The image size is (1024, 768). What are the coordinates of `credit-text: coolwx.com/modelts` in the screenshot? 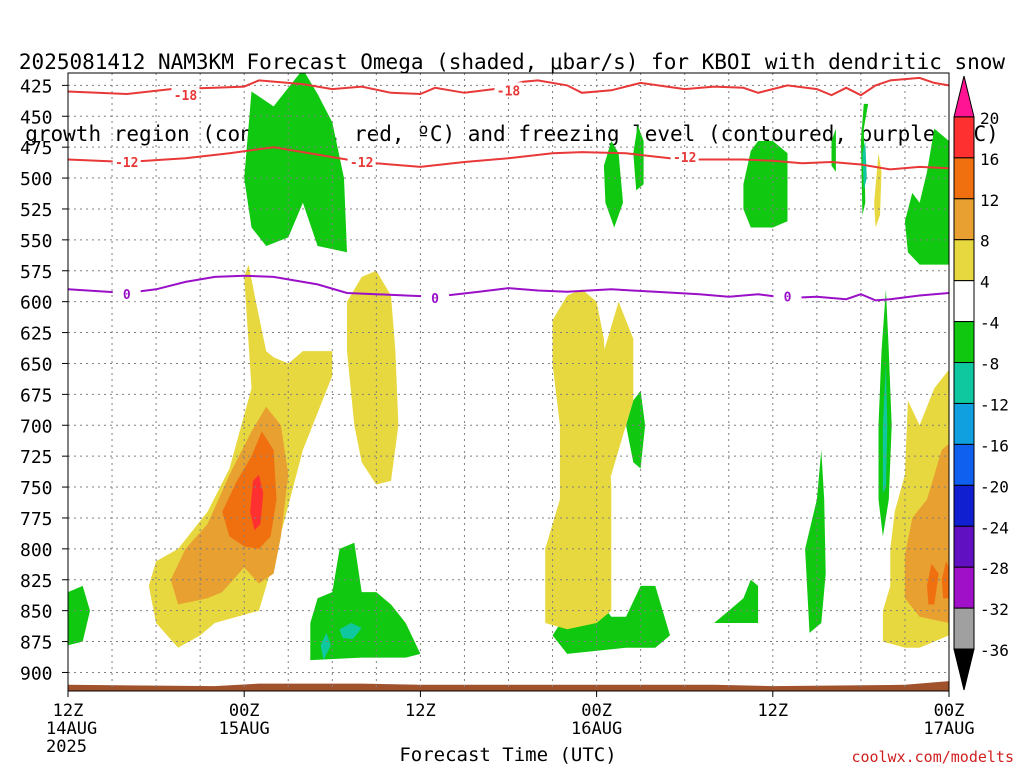 It's located at (932, 757).